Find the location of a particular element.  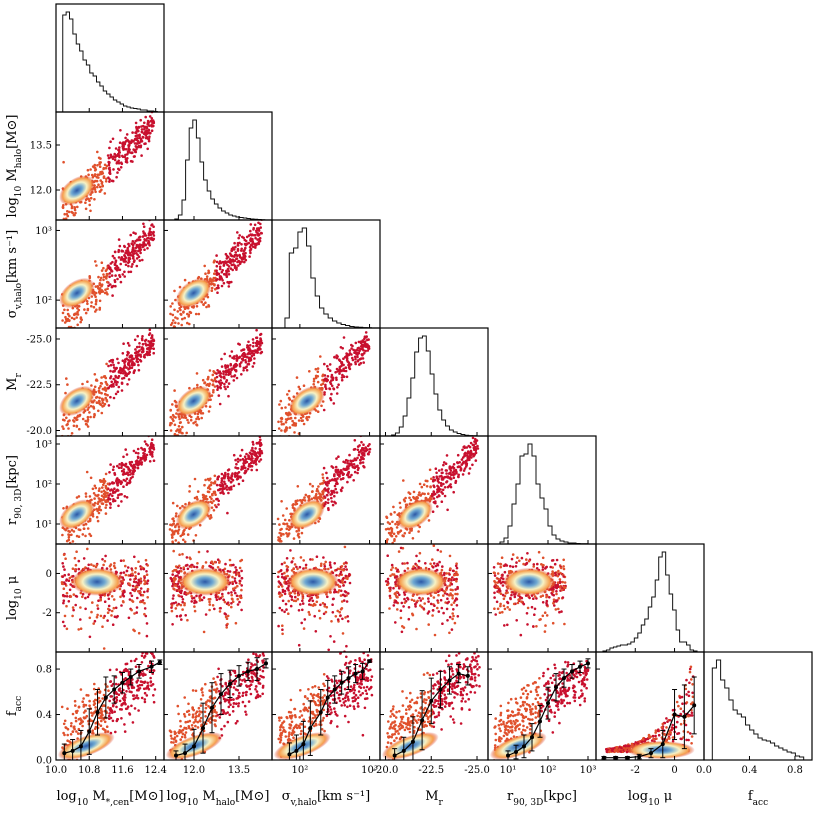

panel-sigma-vs-mstar is located at coordinates (109, 284).